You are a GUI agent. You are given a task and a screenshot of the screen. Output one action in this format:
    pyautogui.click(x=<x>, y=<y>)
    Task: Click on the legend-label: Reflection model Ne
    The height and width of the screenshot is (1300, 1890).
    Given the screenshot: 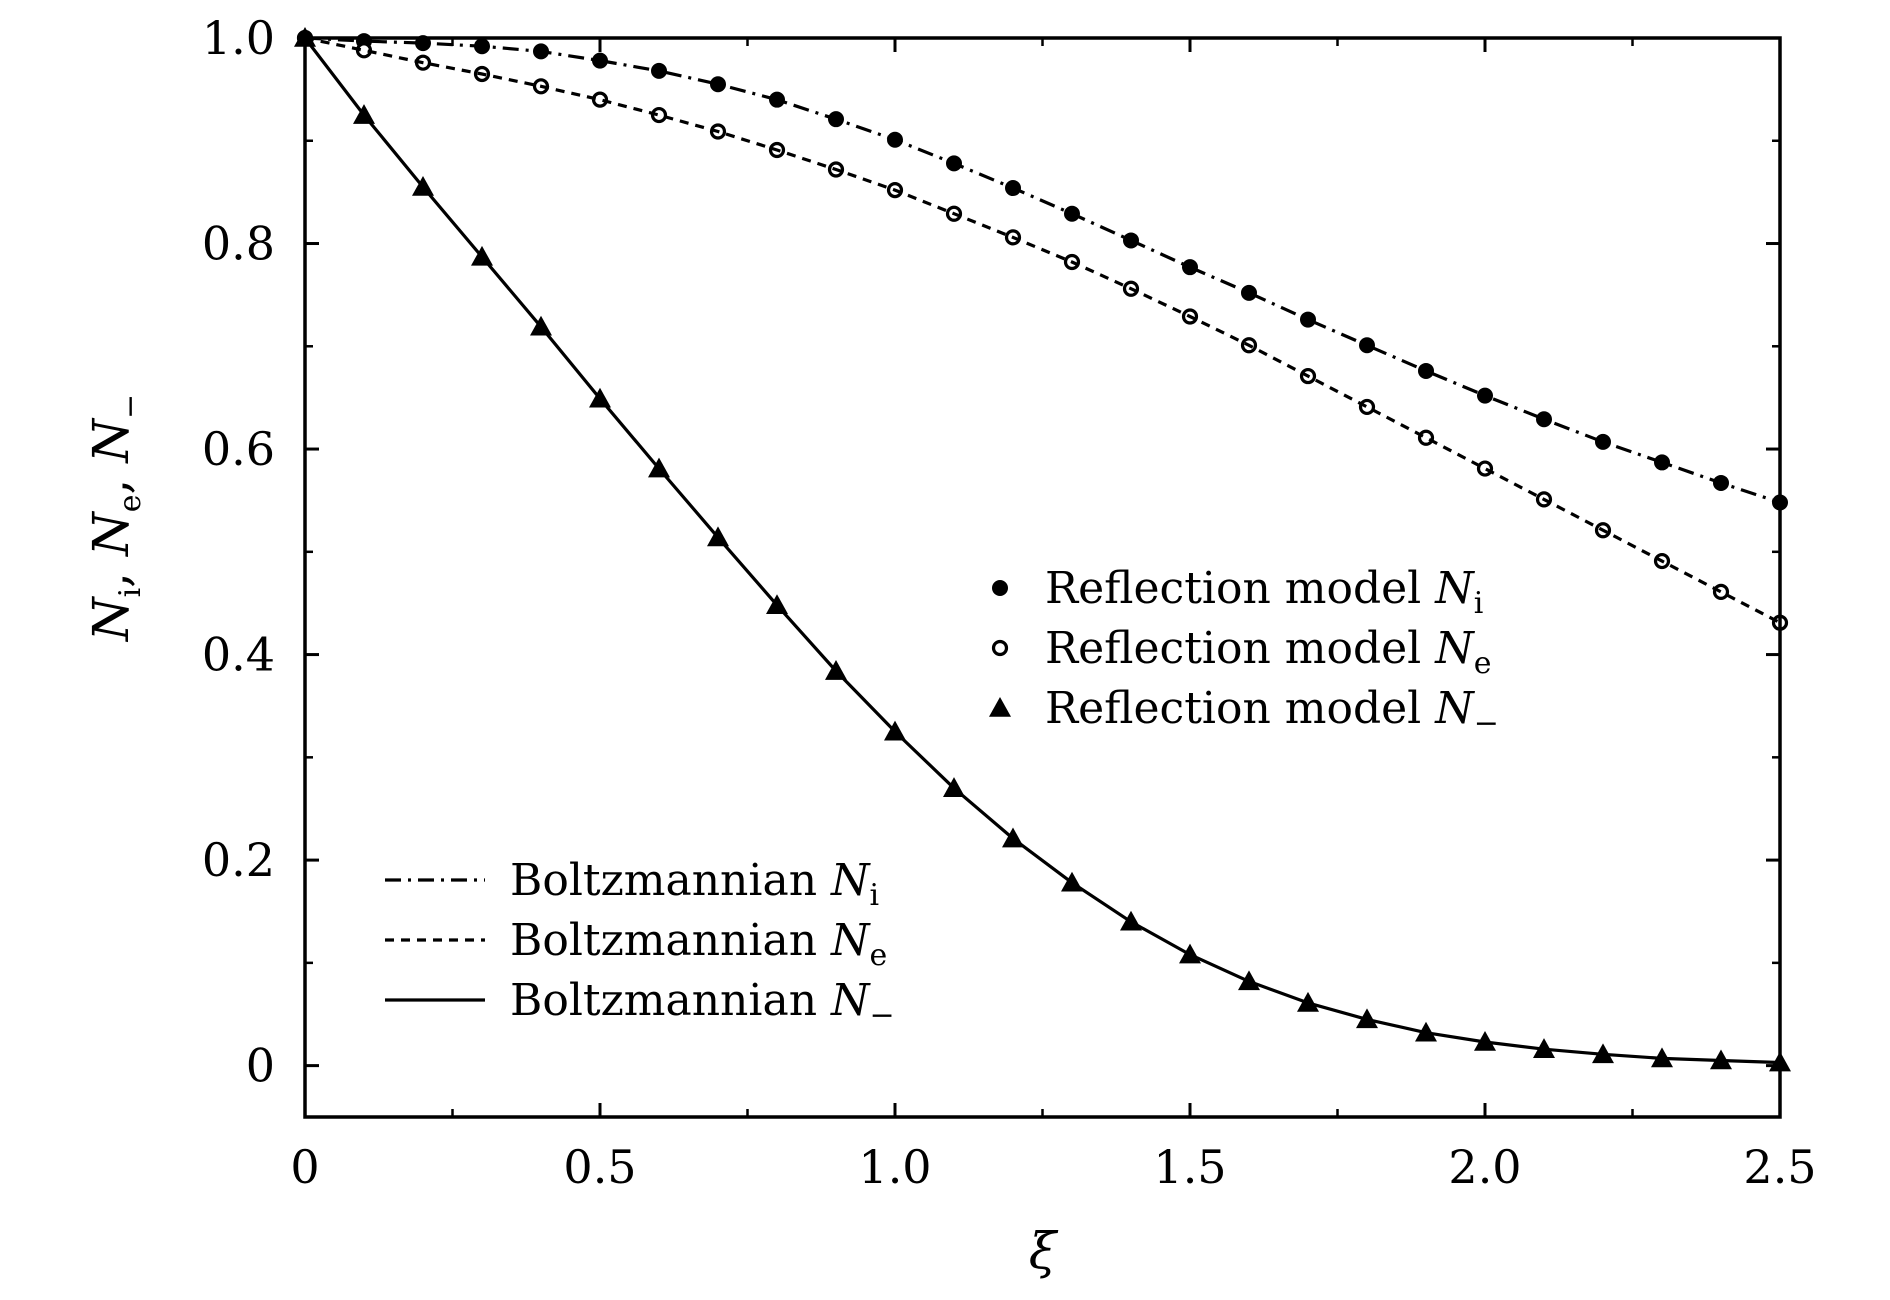 What is the action you would take?
    pyautogui.click(x=1268, y=652)
    